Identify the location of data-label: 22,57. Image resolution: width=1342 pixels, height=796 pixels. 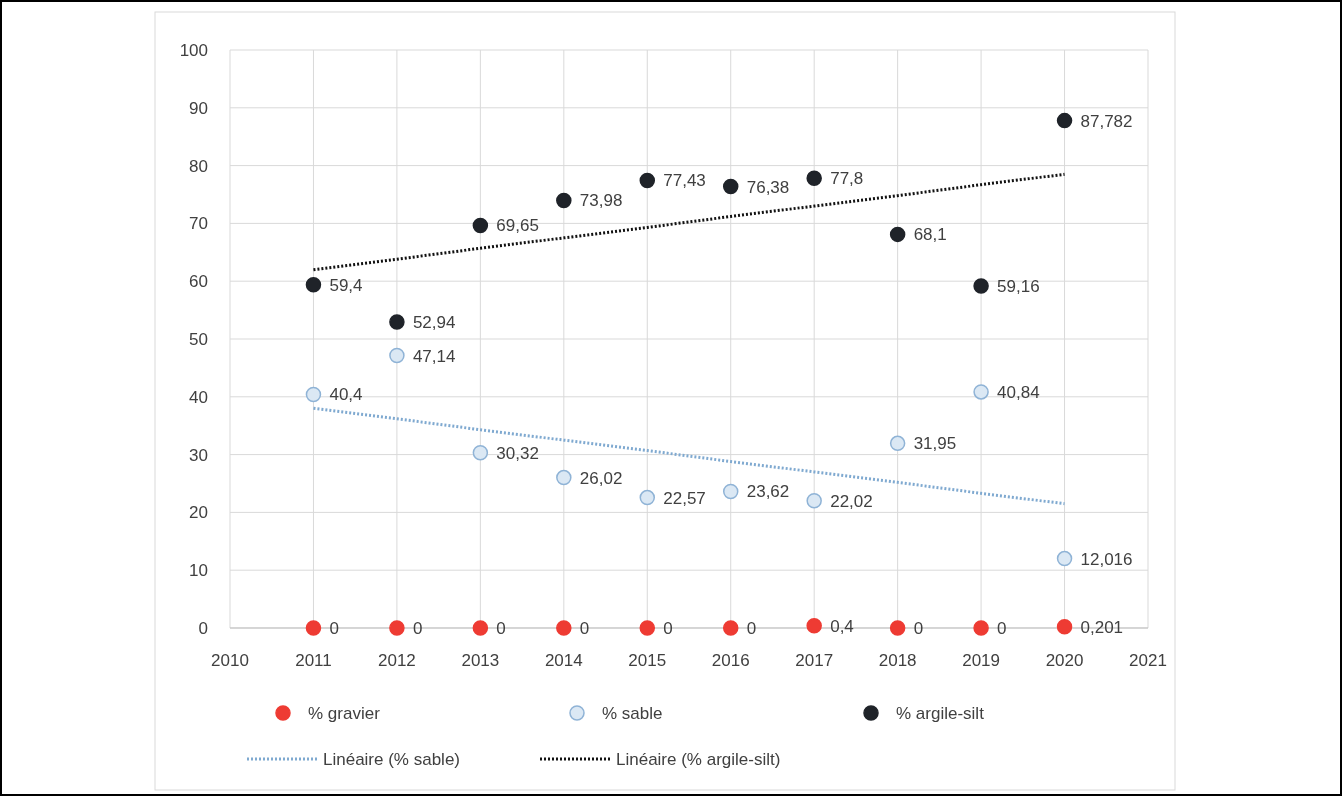
(684, 498).